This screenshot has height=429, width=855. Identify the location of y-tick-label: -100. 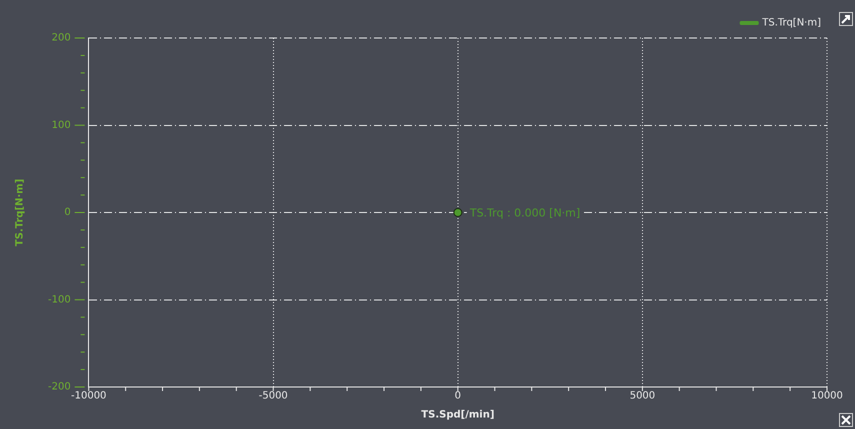
(59, 300).